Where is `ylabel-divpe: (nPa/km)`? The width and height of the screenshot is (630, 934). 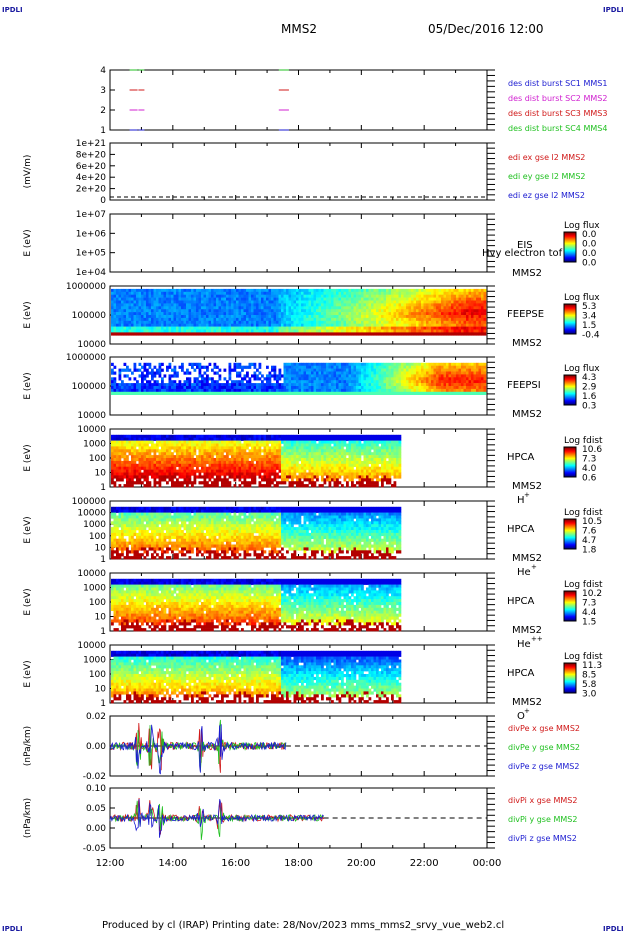
ylabel-divpe: (nPa/km) is located at coordinates (28, 746).